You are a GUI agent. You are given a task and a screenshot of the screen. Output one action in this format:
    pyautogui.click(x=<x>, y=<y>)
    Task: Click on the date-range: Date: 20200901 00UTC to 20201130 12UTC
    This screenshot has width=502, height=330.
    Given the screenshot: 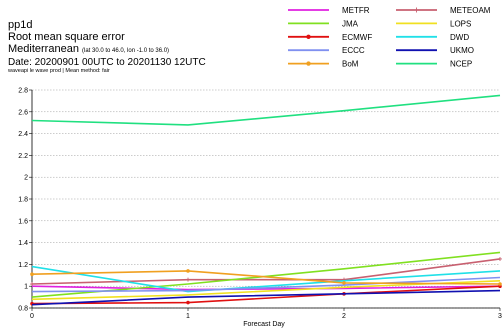 What is the action you would take?
    pyautogui.click(x=107, y=62)
    